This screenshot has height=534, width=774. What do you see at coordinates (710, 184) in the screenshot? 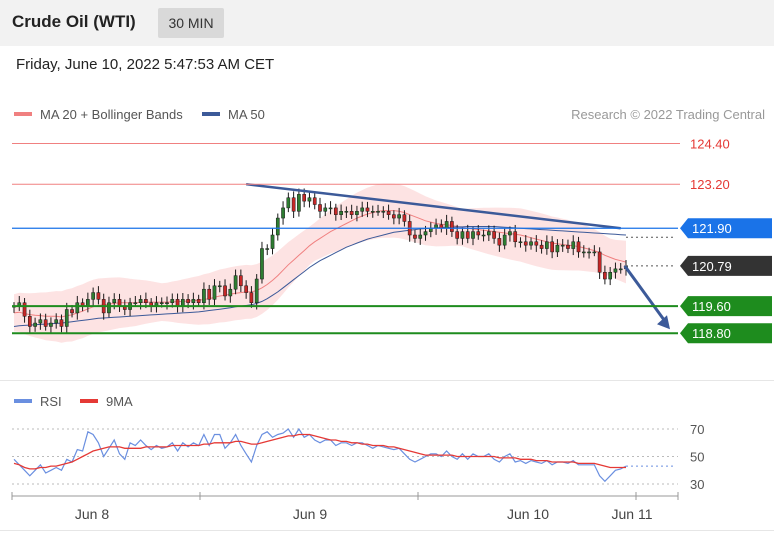
I see `resistance-label-123.20: 123.20` at bounding box center [710, 184].